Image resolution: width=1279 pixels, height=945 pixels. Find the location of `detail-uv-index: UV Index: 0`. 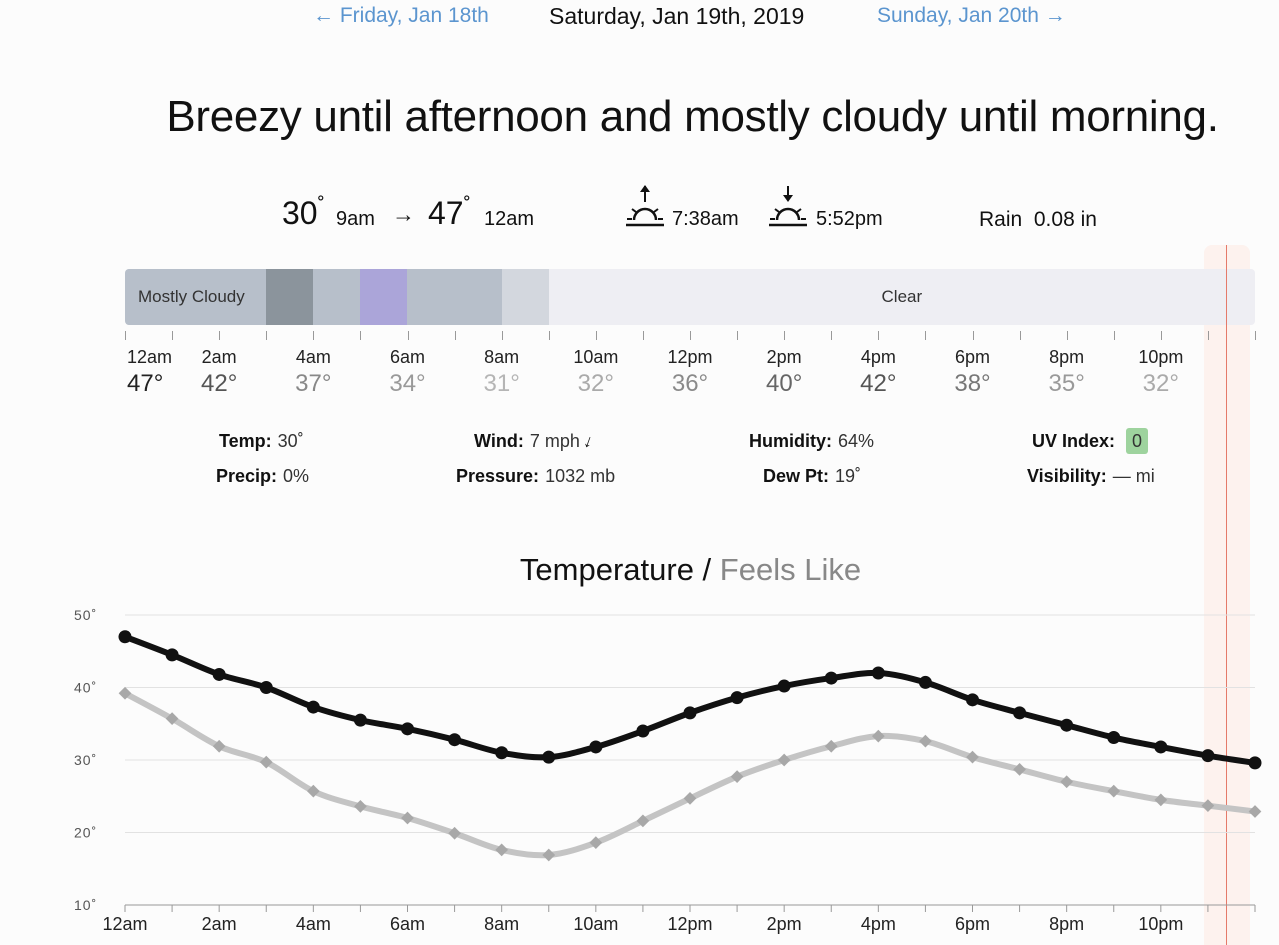

detail-uv-index: UV Index: 0 is located at coordinates (1090, 441).